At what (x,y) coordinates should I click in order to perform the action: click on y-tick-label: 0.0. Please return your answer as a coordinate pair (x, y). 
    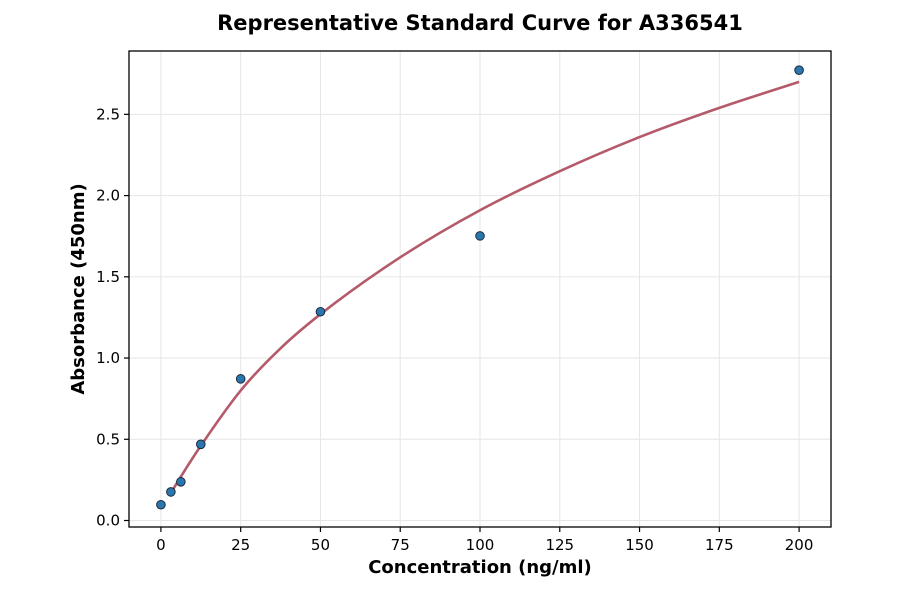
    Looking at the image, I should click on (108, 521).